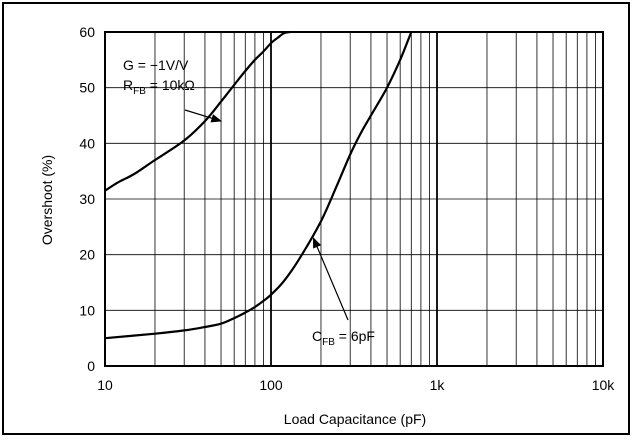  I want to click on annotation-text: G = −1V/V, so click(156, 65).